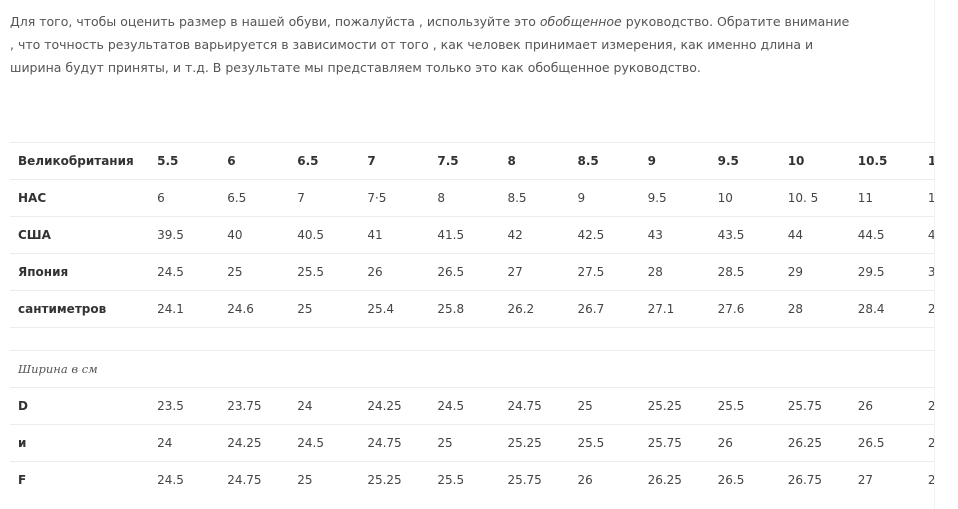 This screenshot has width=958, height=509. Describe the element at coordinates (184, 235) in the screenshot. I see `size-cell: 39.5` at that location.